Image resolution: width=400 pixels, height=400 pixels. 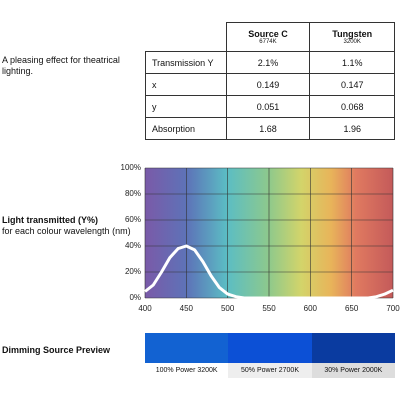 What do you see at coordinates (269, 272) in the screenshot?
I see `transmission-line` at bounding box center [269, 272].